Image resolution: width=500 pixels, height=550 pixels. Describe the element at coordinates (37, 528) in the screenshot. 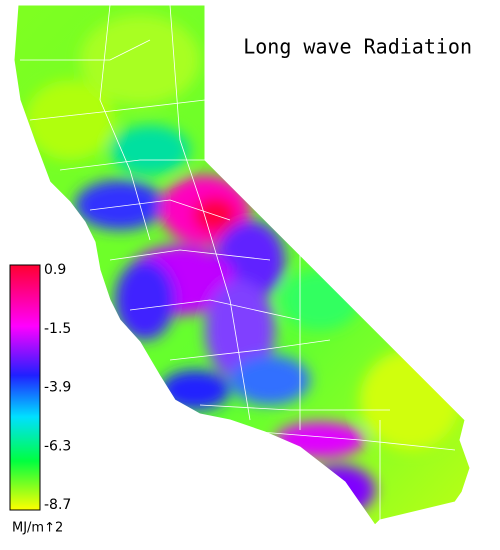

I see `legend-unit: MJ/m↑2` at that location.